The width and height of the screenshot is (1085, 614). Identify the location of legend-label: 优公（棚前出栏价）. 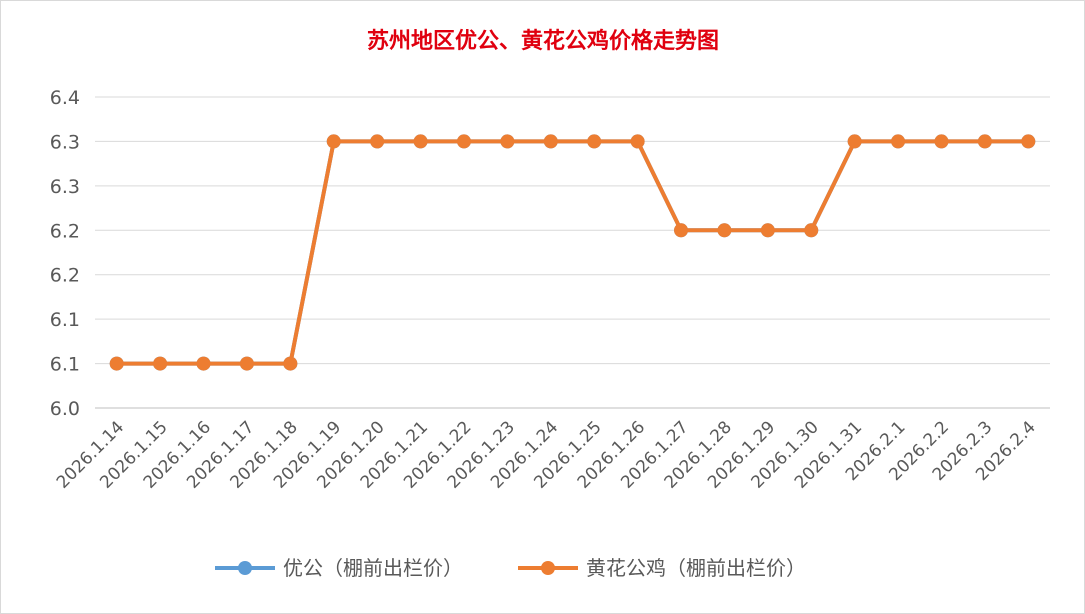
(373, 568).